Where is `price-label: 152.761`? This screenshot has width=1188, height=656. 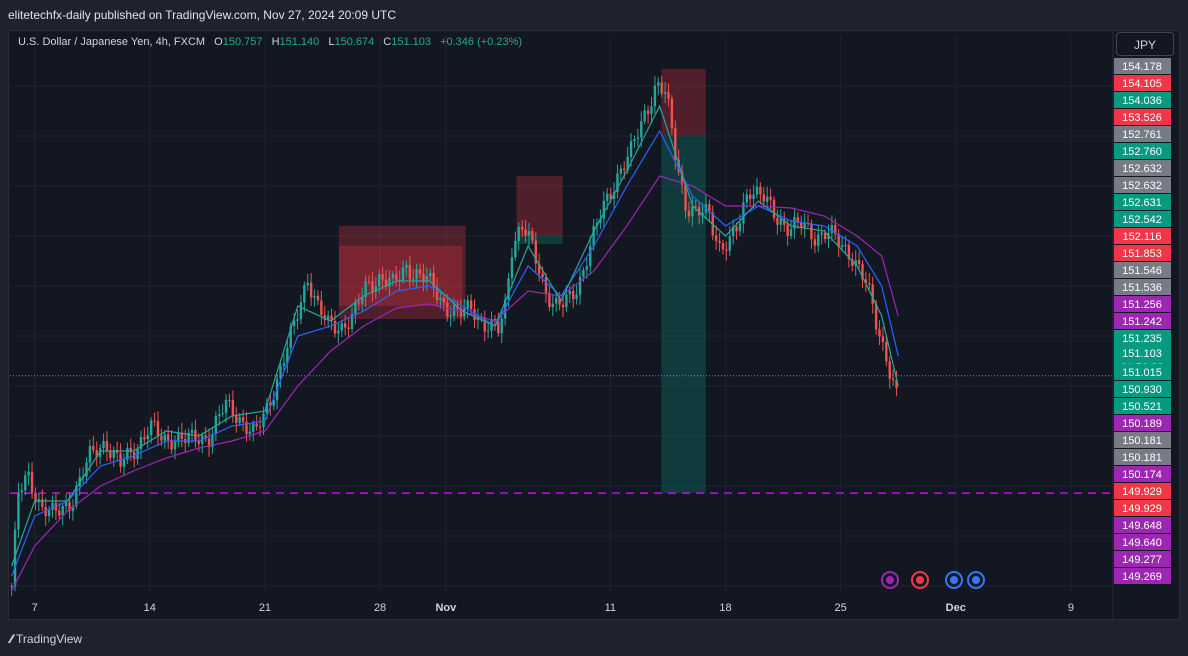
price-label: 152.761 is located at coordinates (1142, 135).